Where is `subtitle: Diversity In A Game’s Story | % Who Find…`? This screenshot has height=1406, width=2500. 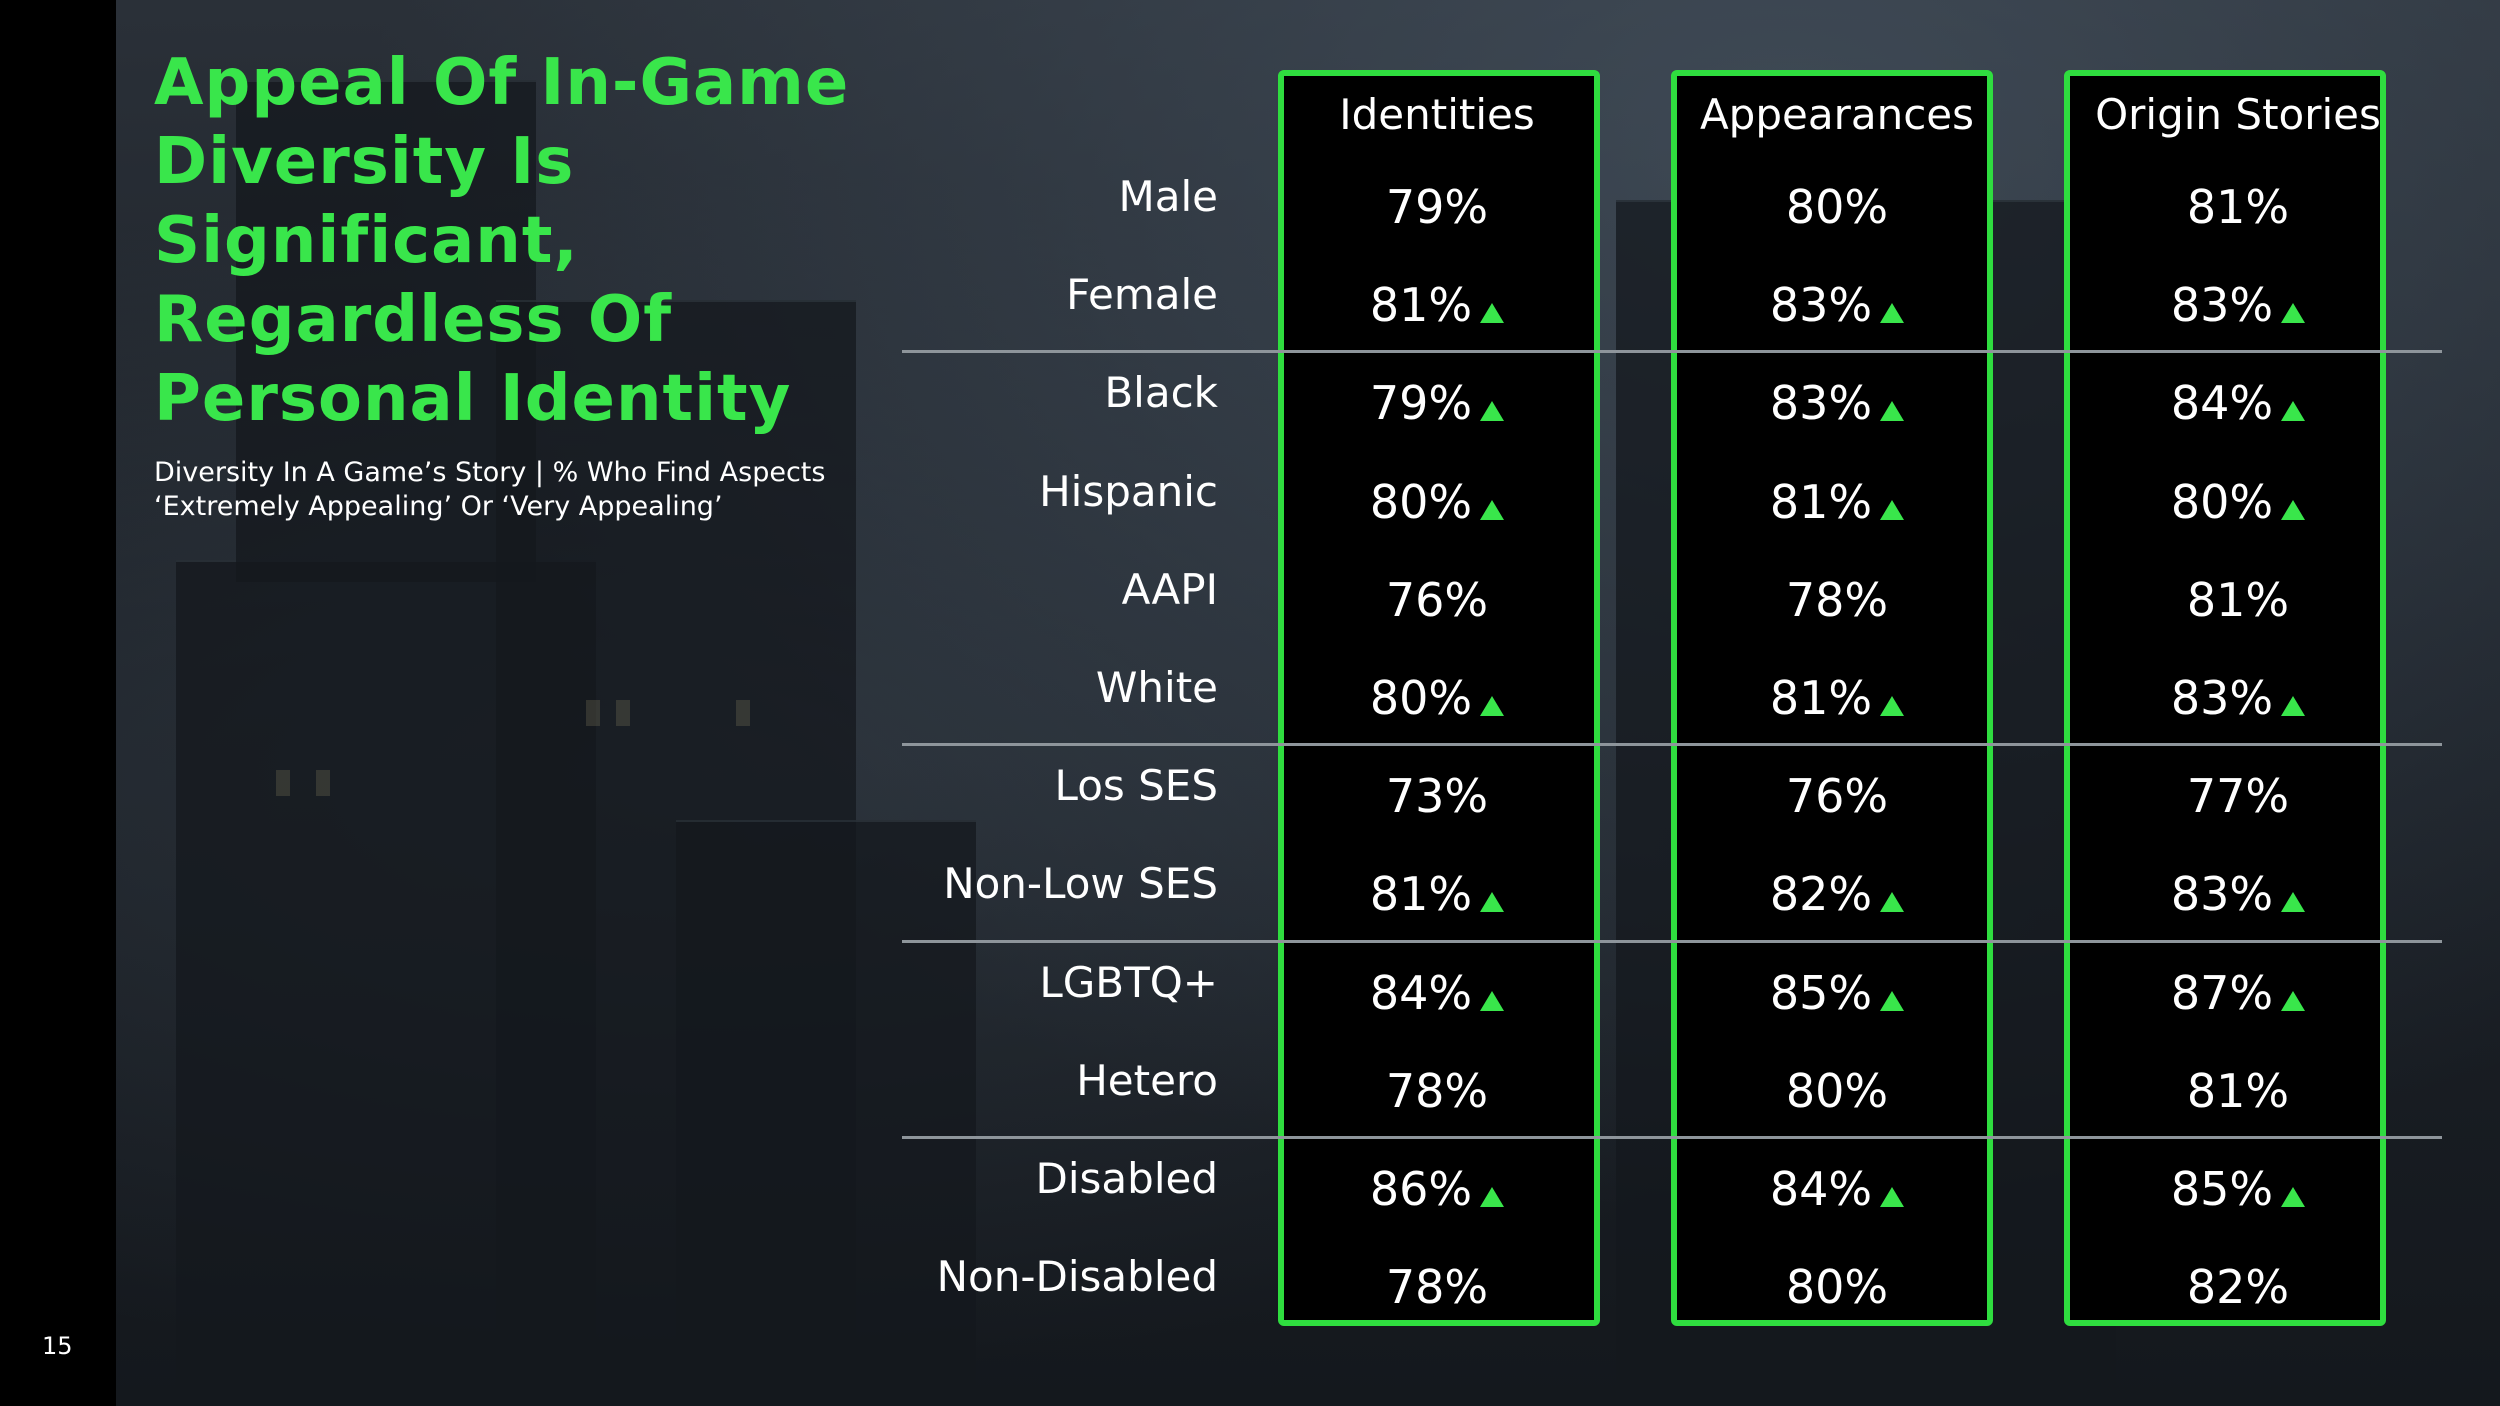 subtitle: Diversity In A Game’s Story | % Who Find… is located at coordinates (554, 490).